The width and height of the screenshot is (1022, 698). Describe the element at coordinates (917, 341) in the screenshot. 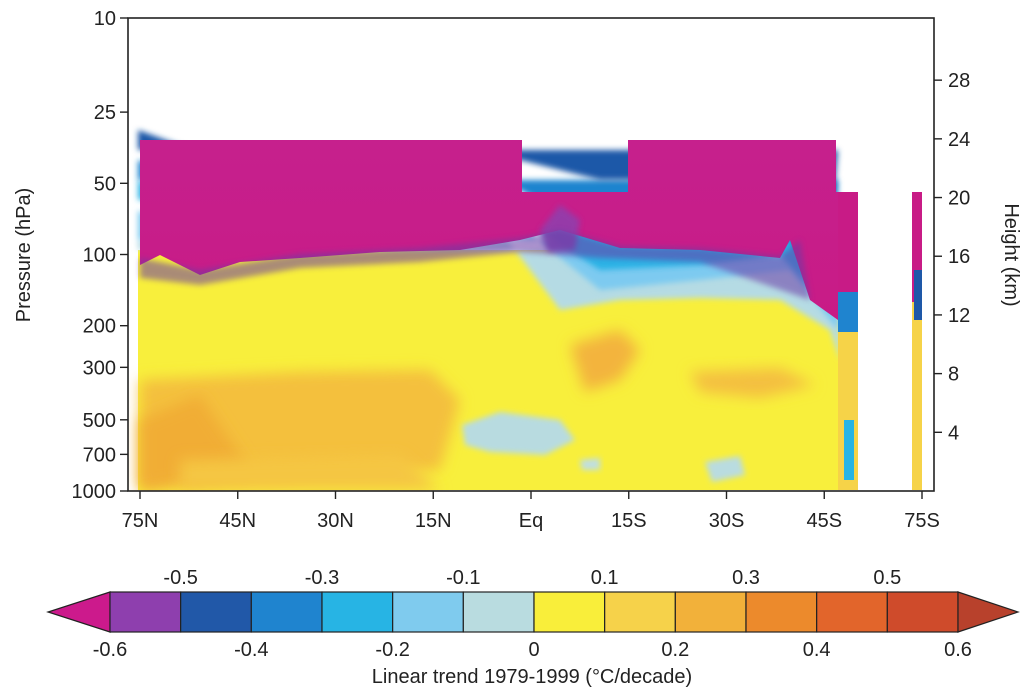

I see `field-strip-75s` at that location.